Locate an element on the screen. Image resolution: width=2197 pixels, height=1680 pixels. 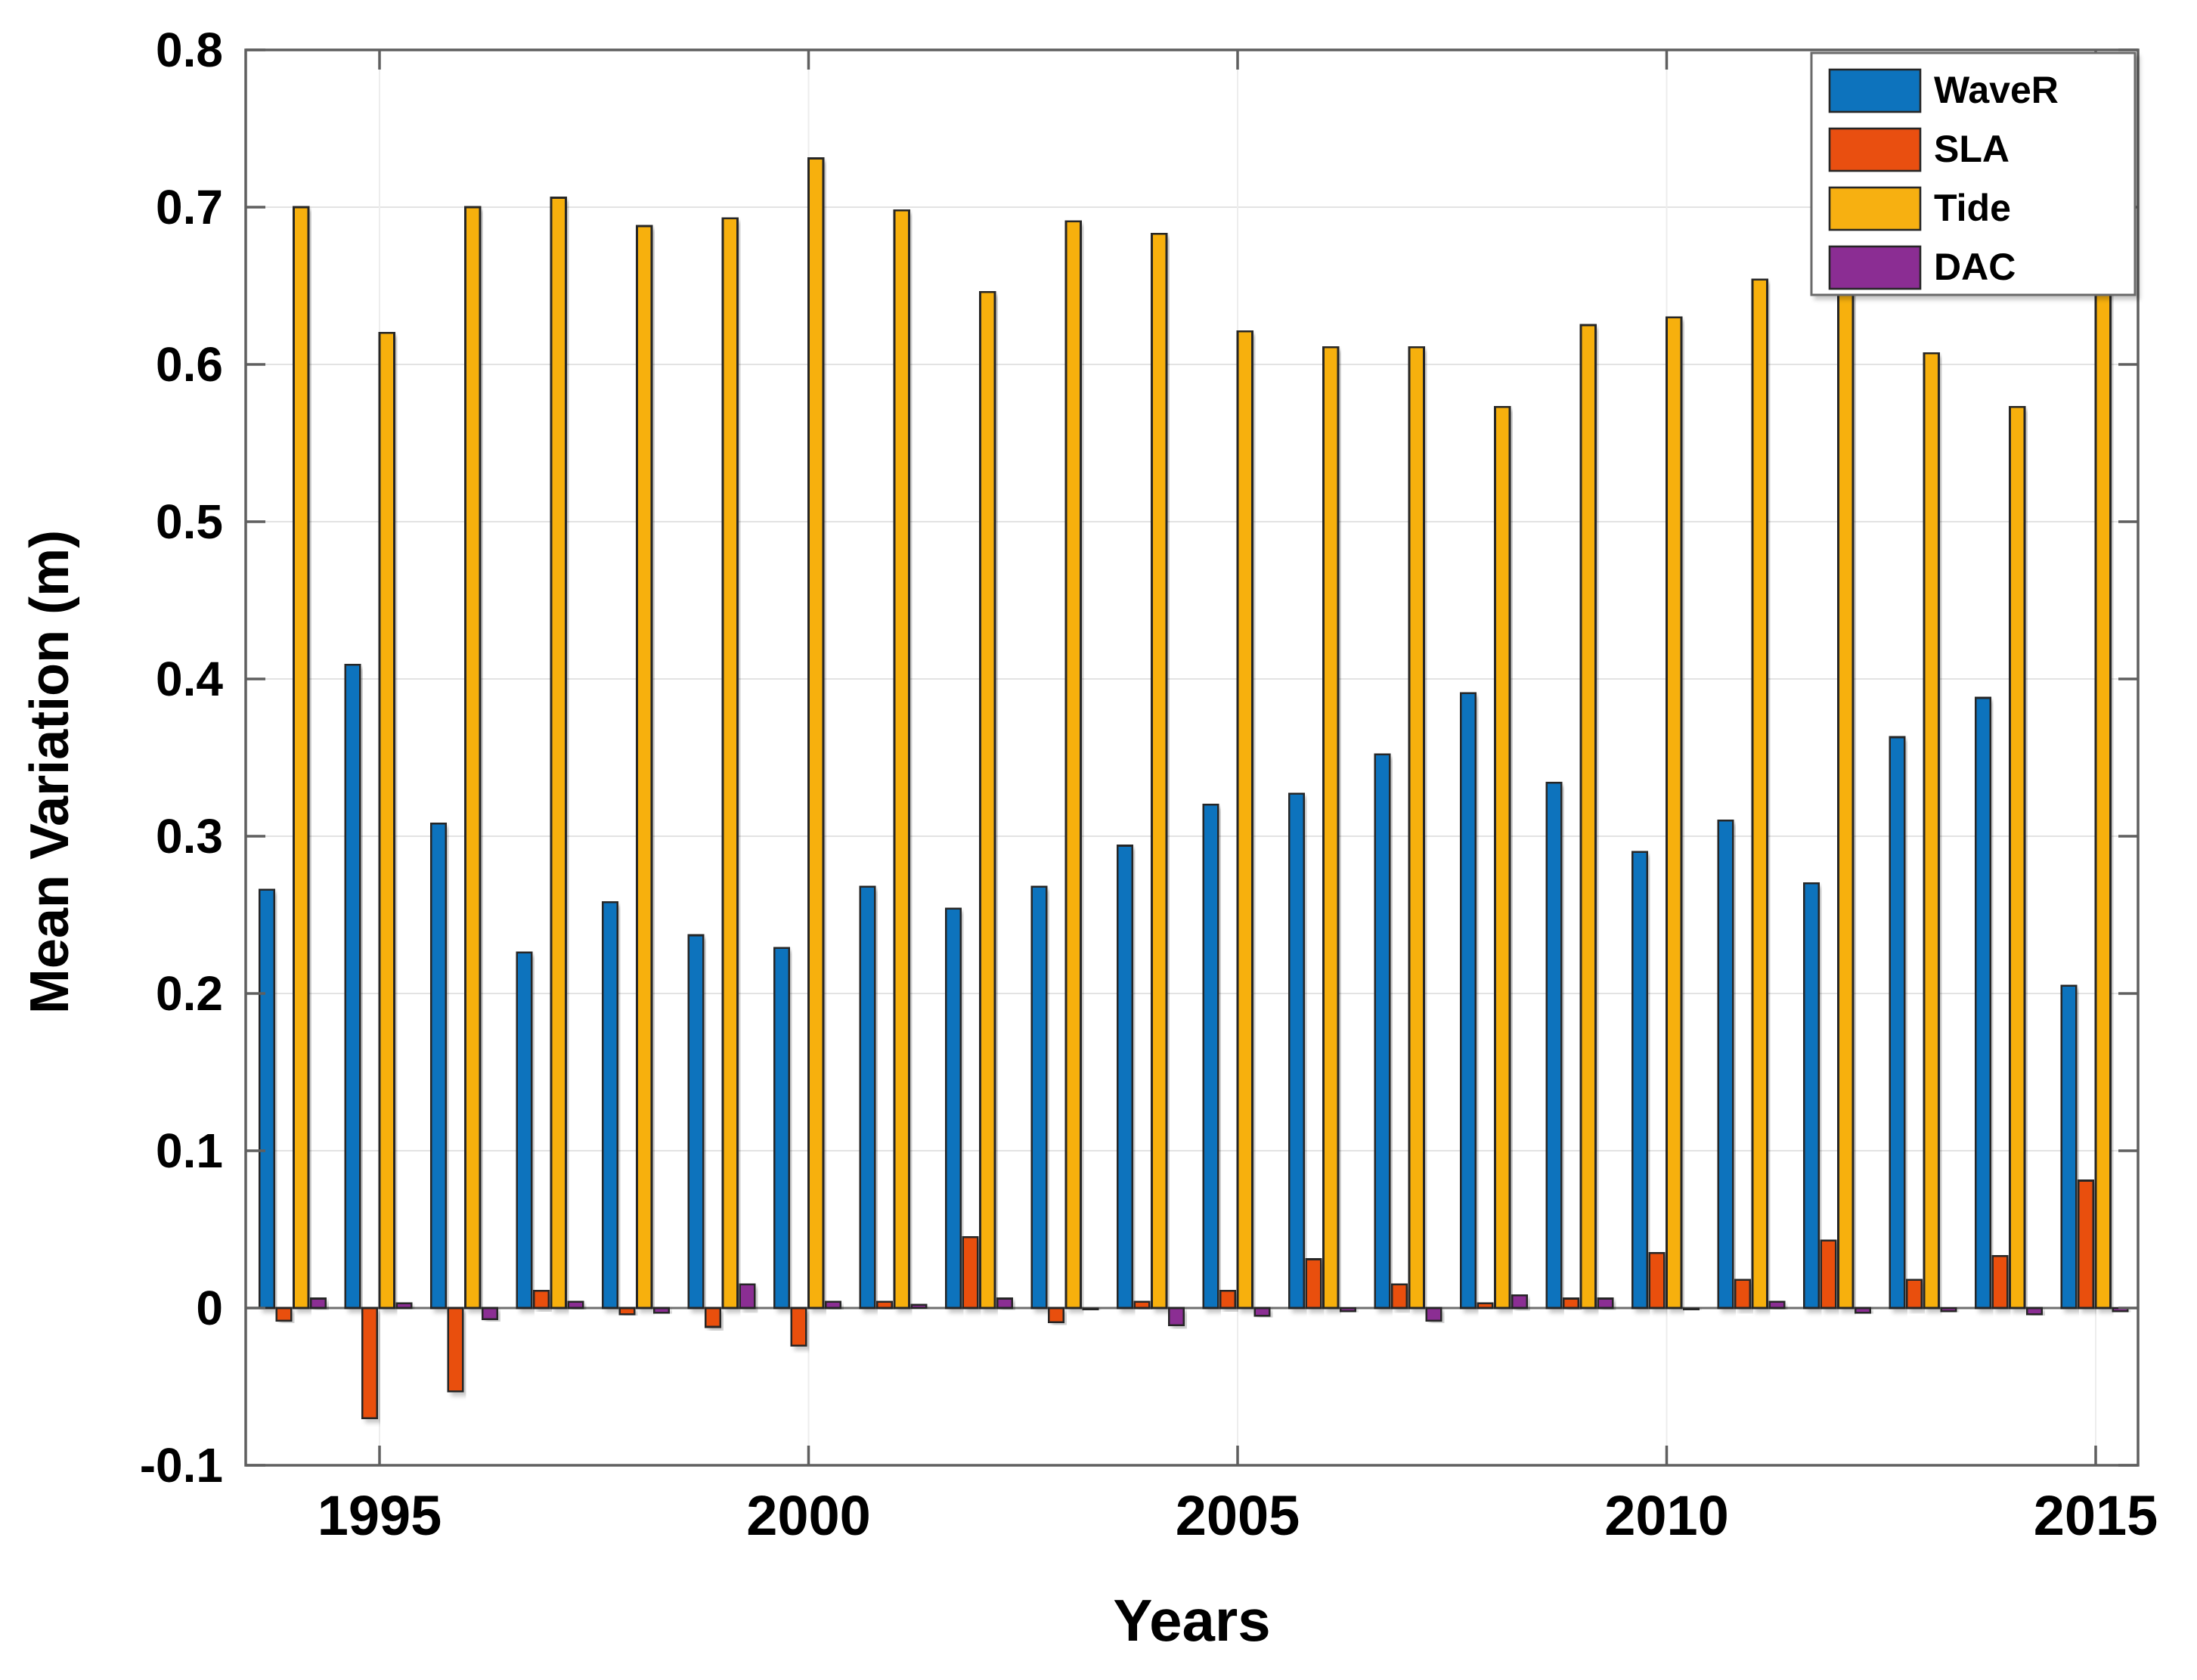
bar-waver-2015 is located at coordinates (2069, 1147).